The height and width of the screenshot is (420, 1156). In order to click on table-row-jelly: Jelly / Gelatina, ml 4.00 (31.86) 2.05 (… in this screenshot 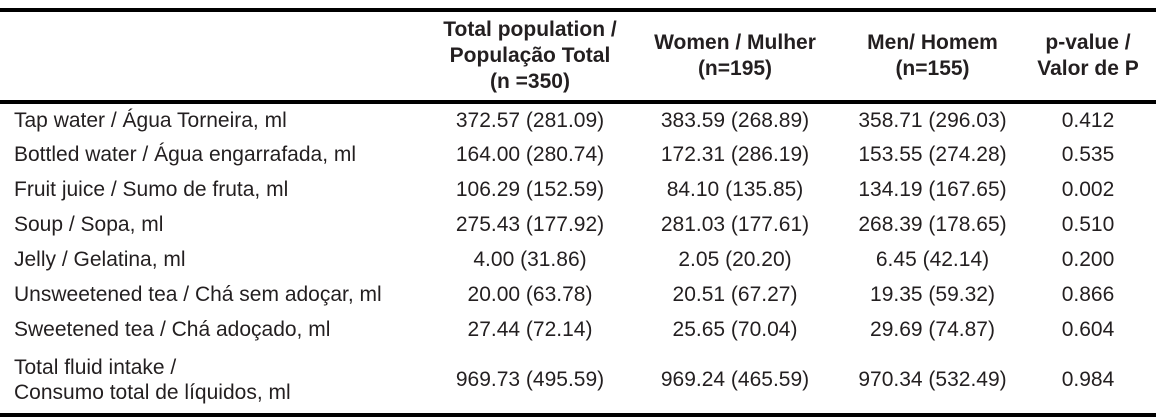, I will do `click(578, 259)`.